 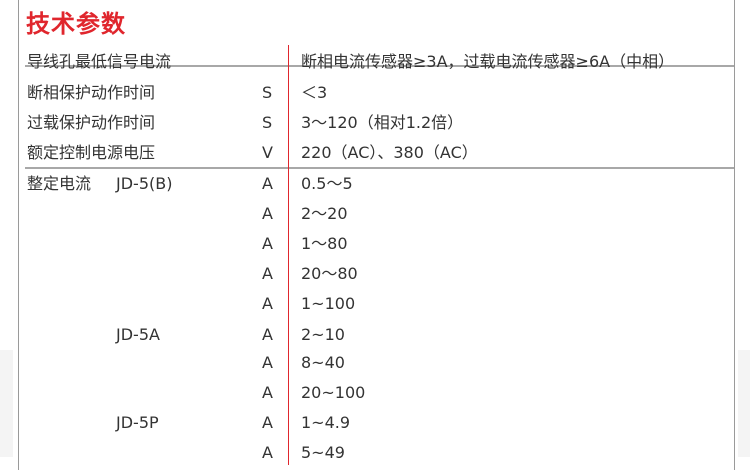 What do you see at coordinates (138, 334) in the screenshot?
I see `model-name: JD-5A` at bounding box center [138, 334].